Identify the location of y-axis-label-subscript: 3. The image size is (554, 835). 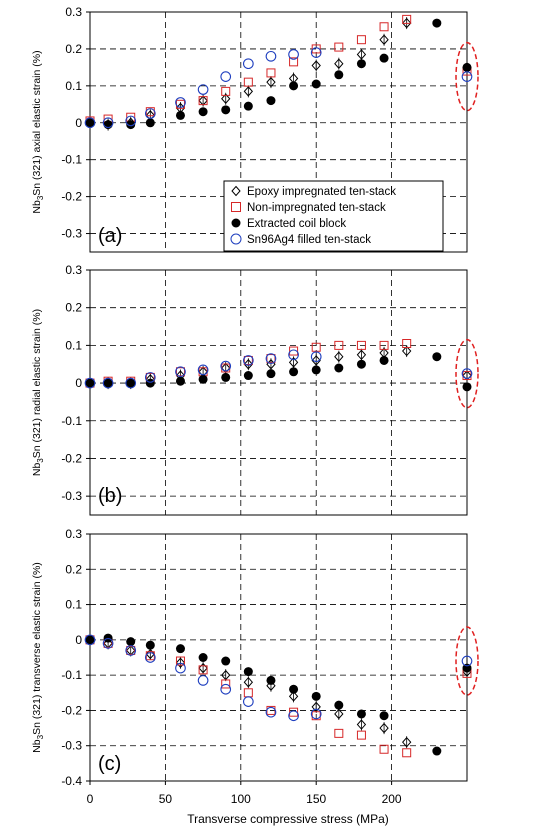
(40, 736).